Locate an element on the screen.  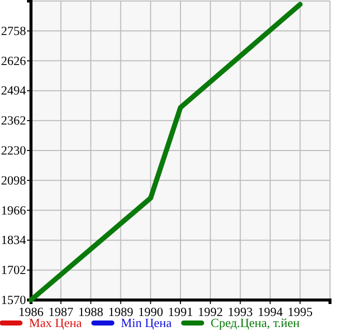
y-tick-label: 2626 is located at coordinates (13, 61).